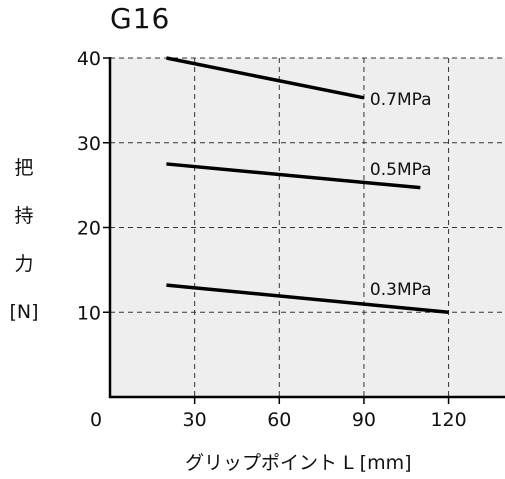  Describe the element at coordinates (24, 264) in the screenshot. I see `y-axis-label-char-3: 力` at that location.